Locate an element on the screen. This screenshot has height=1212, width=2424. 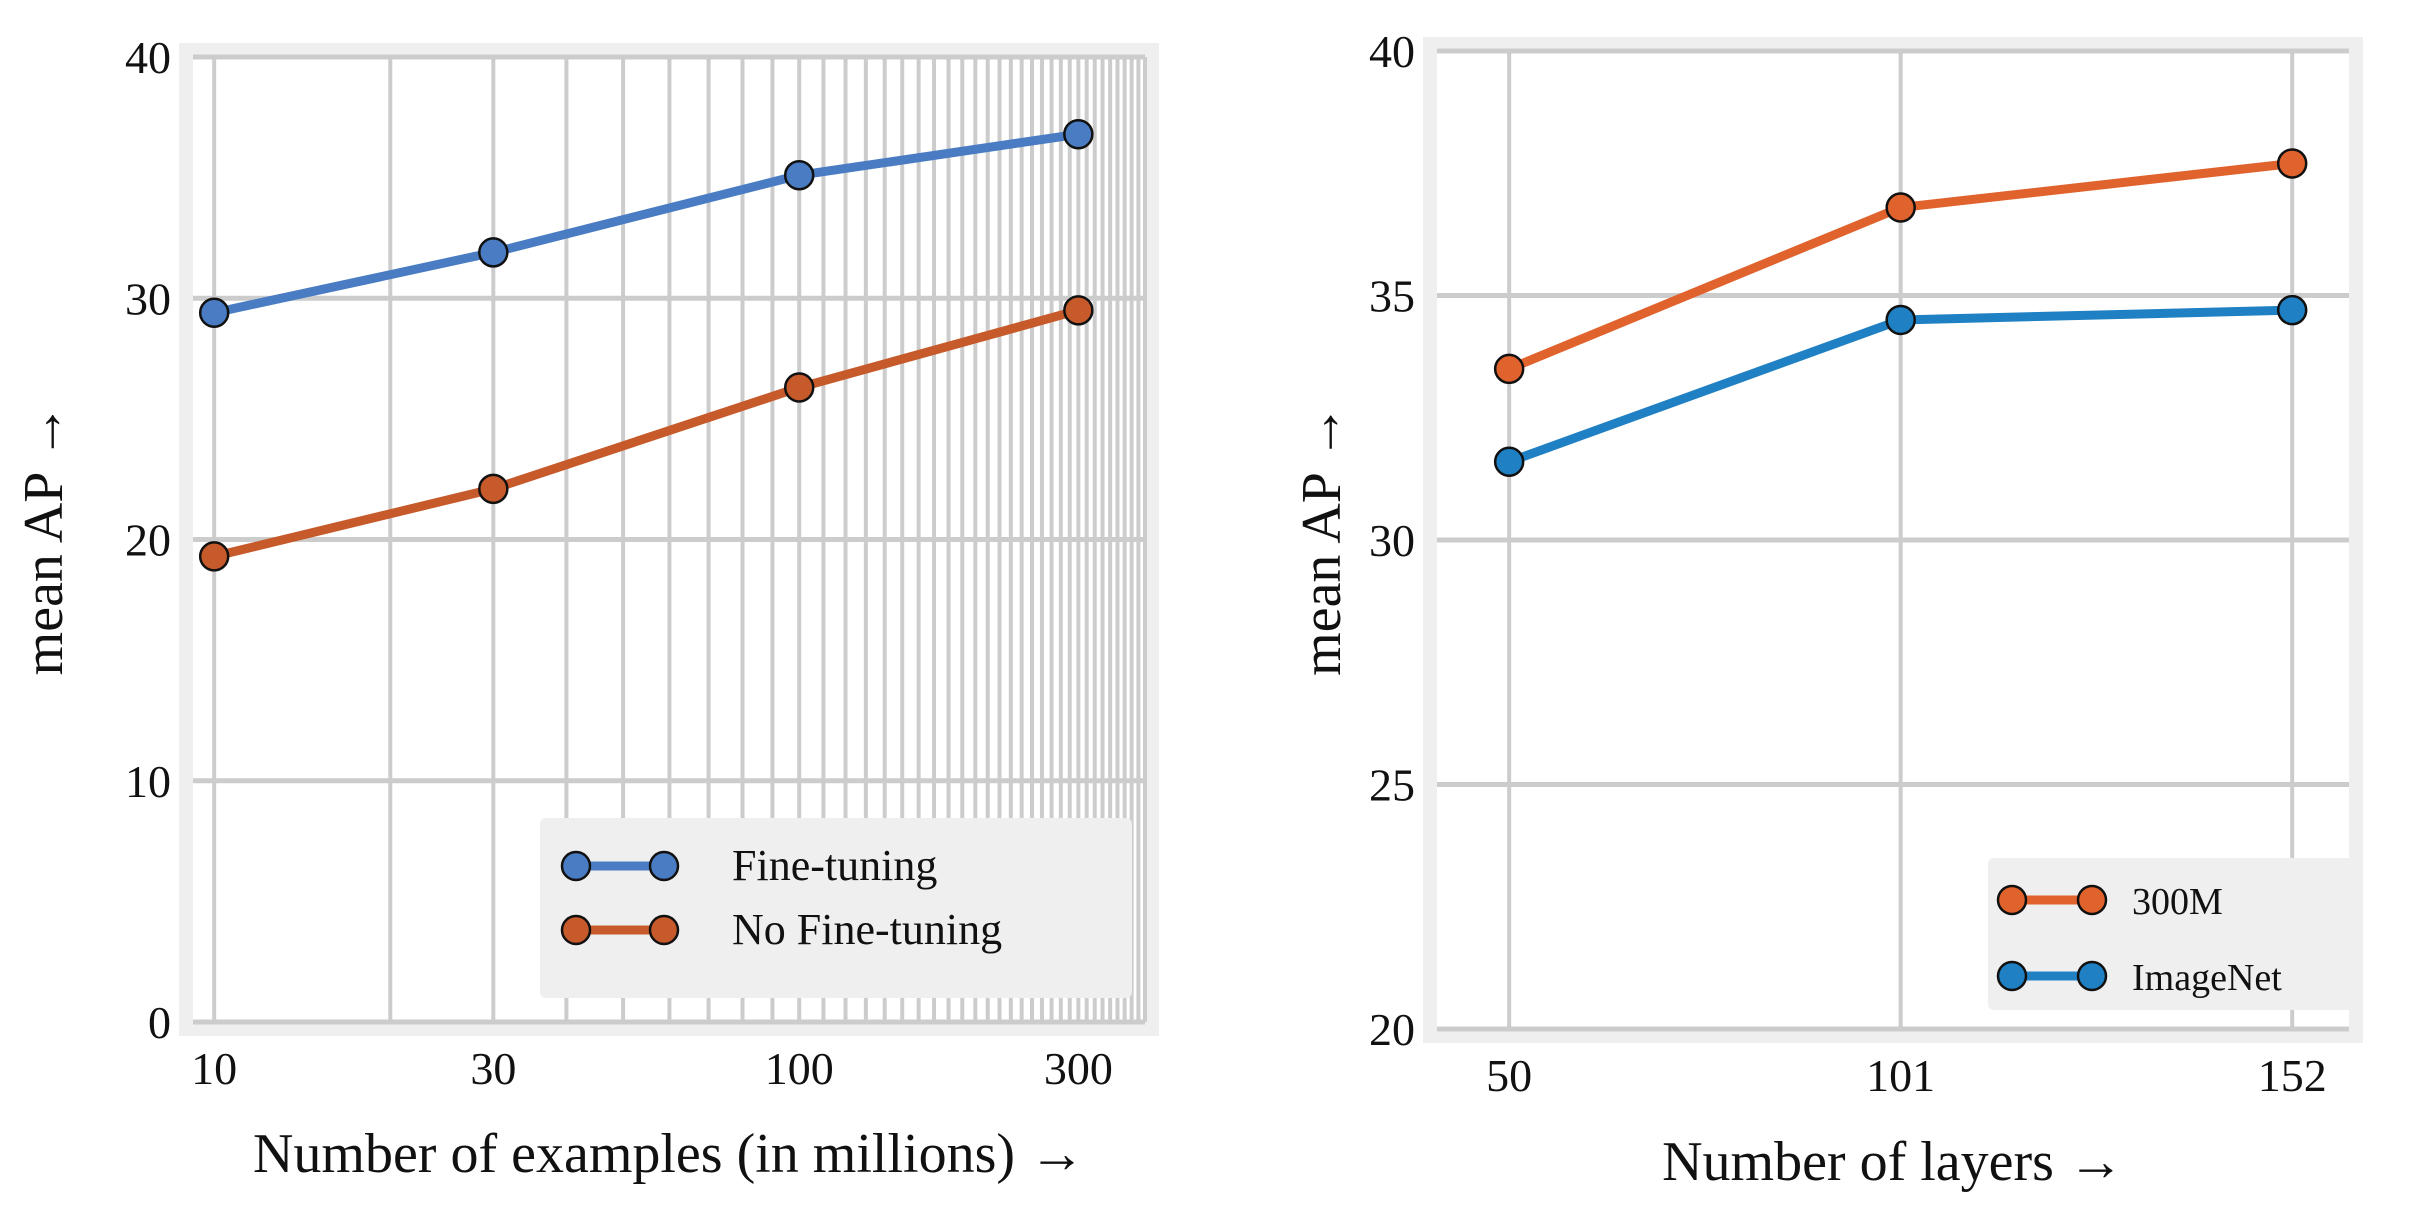
y-tick-label: 10 is located at coordinates (148, 781).